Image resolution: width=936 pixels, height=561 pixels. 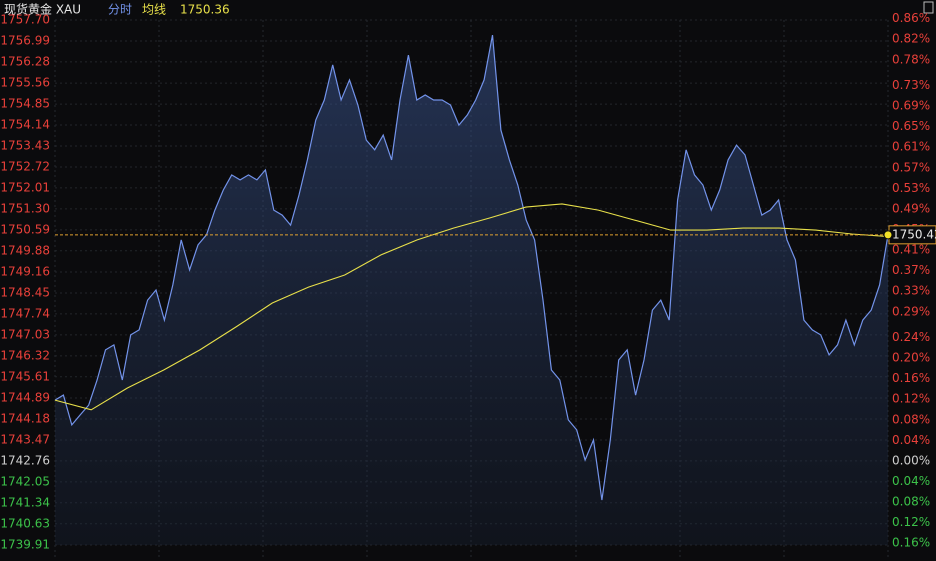 I want to click on y2-tick-label: 0.78%, so click(x=911, y=59).